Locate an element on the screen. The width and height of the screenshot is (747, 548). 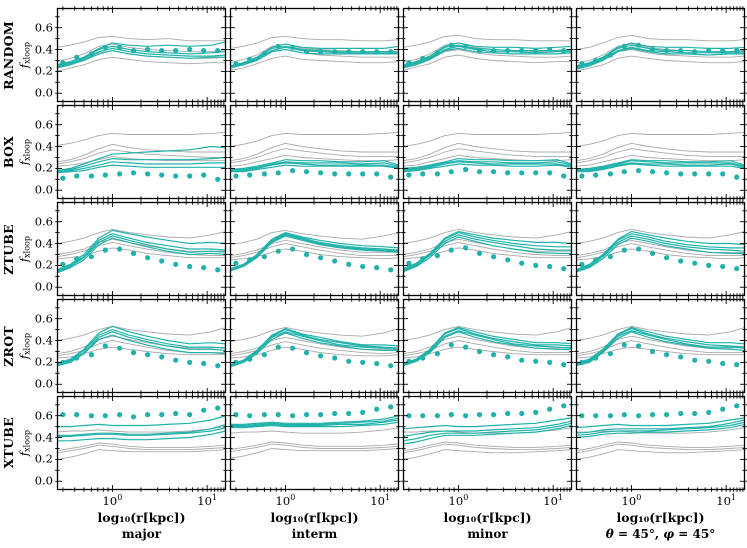
panel-random-major is located at coordinates (141, 55).